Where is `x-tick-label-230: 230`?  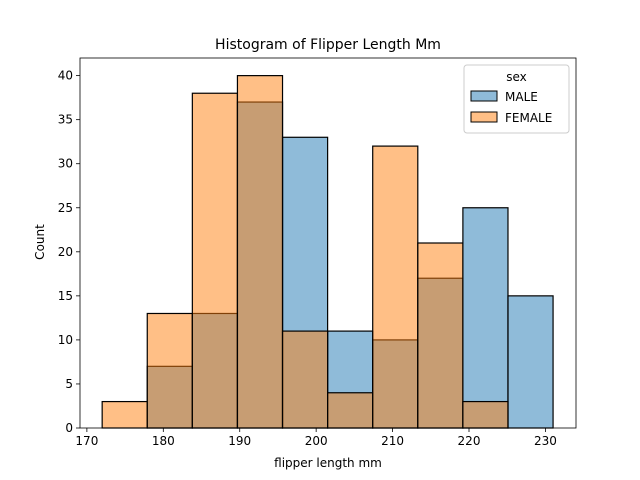 x-tick-label-230: 230 is located at coordinates (545, 441).